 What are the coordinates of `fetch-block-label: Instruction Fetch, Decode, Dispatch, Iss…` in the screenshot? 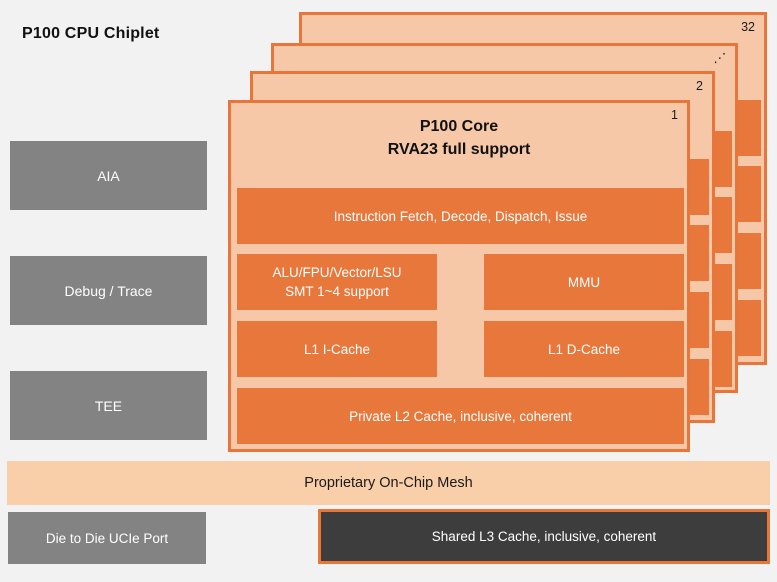 It's located at (460, 216).